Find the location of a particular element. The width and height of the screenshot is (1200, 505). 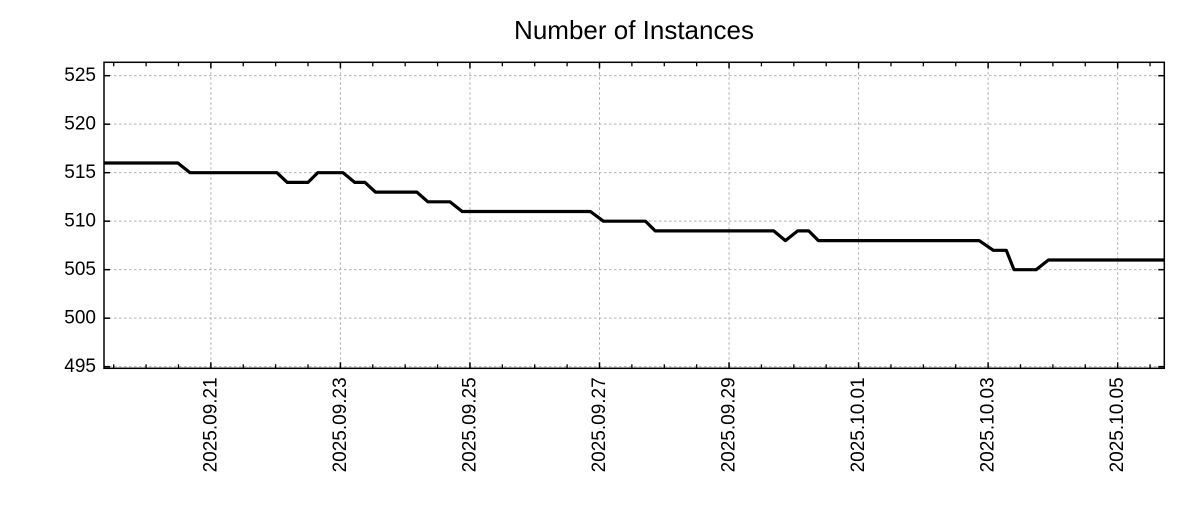

y-tick-label: 495 is located at coordinates (80, 366).